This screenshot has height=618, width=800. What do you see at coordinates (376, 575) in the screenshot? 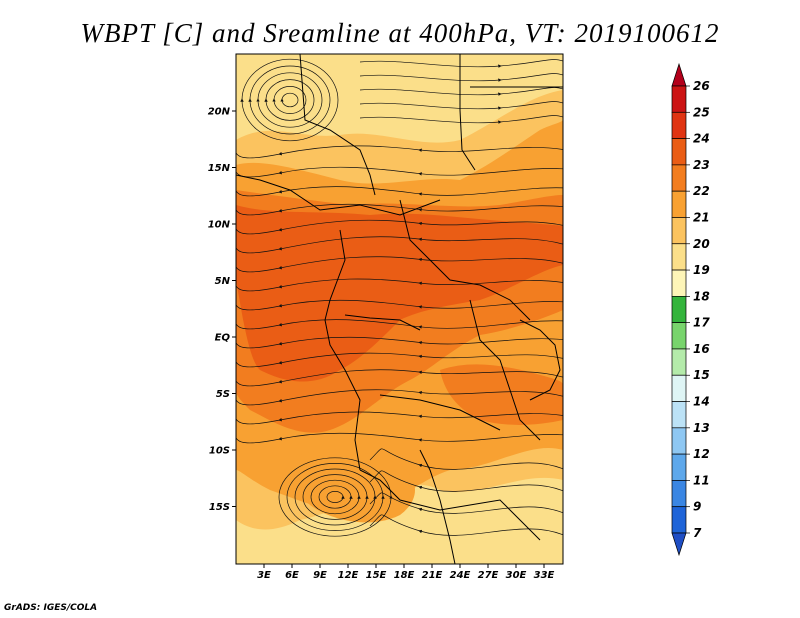
I see `lon-tick-label: 15E` at bounding box center [376, 575].